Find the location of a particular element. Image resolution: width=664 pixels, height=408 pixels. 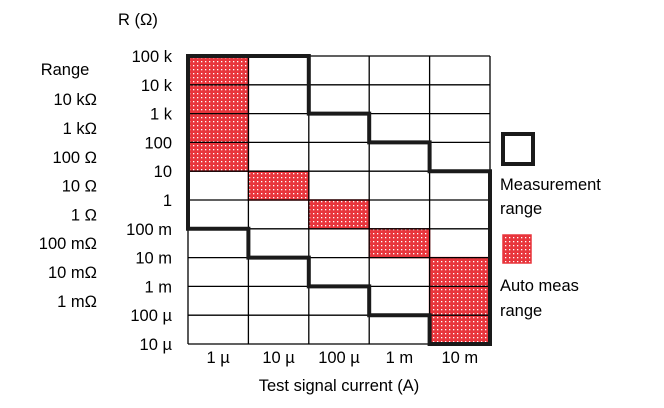

range-label: 100 Ω is located at coordinates (75, 158).